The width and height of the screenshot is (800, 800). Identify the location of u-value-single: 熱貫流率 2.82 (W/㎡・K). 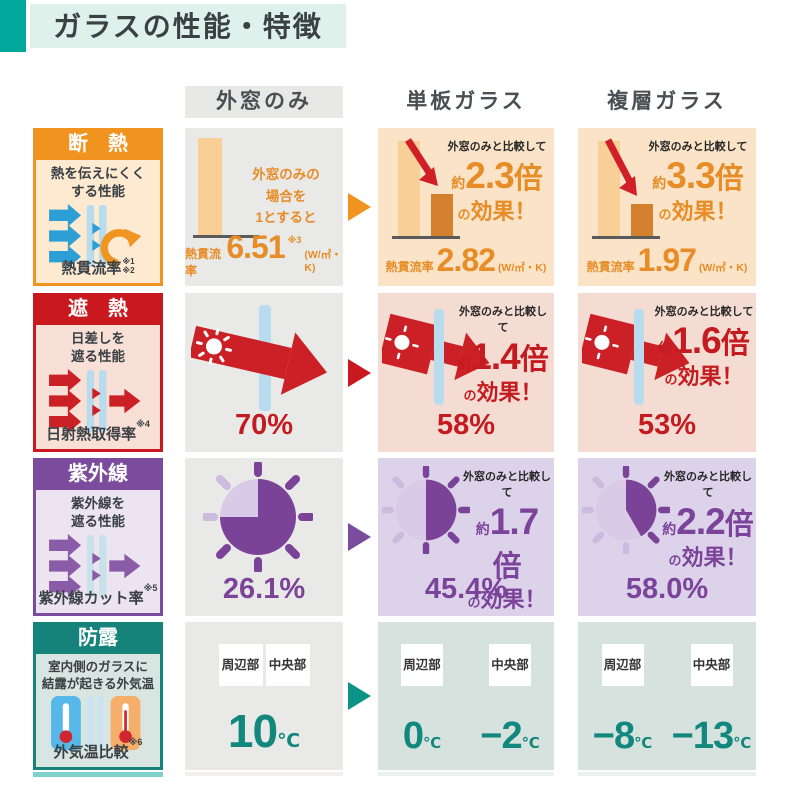
(466, 260).